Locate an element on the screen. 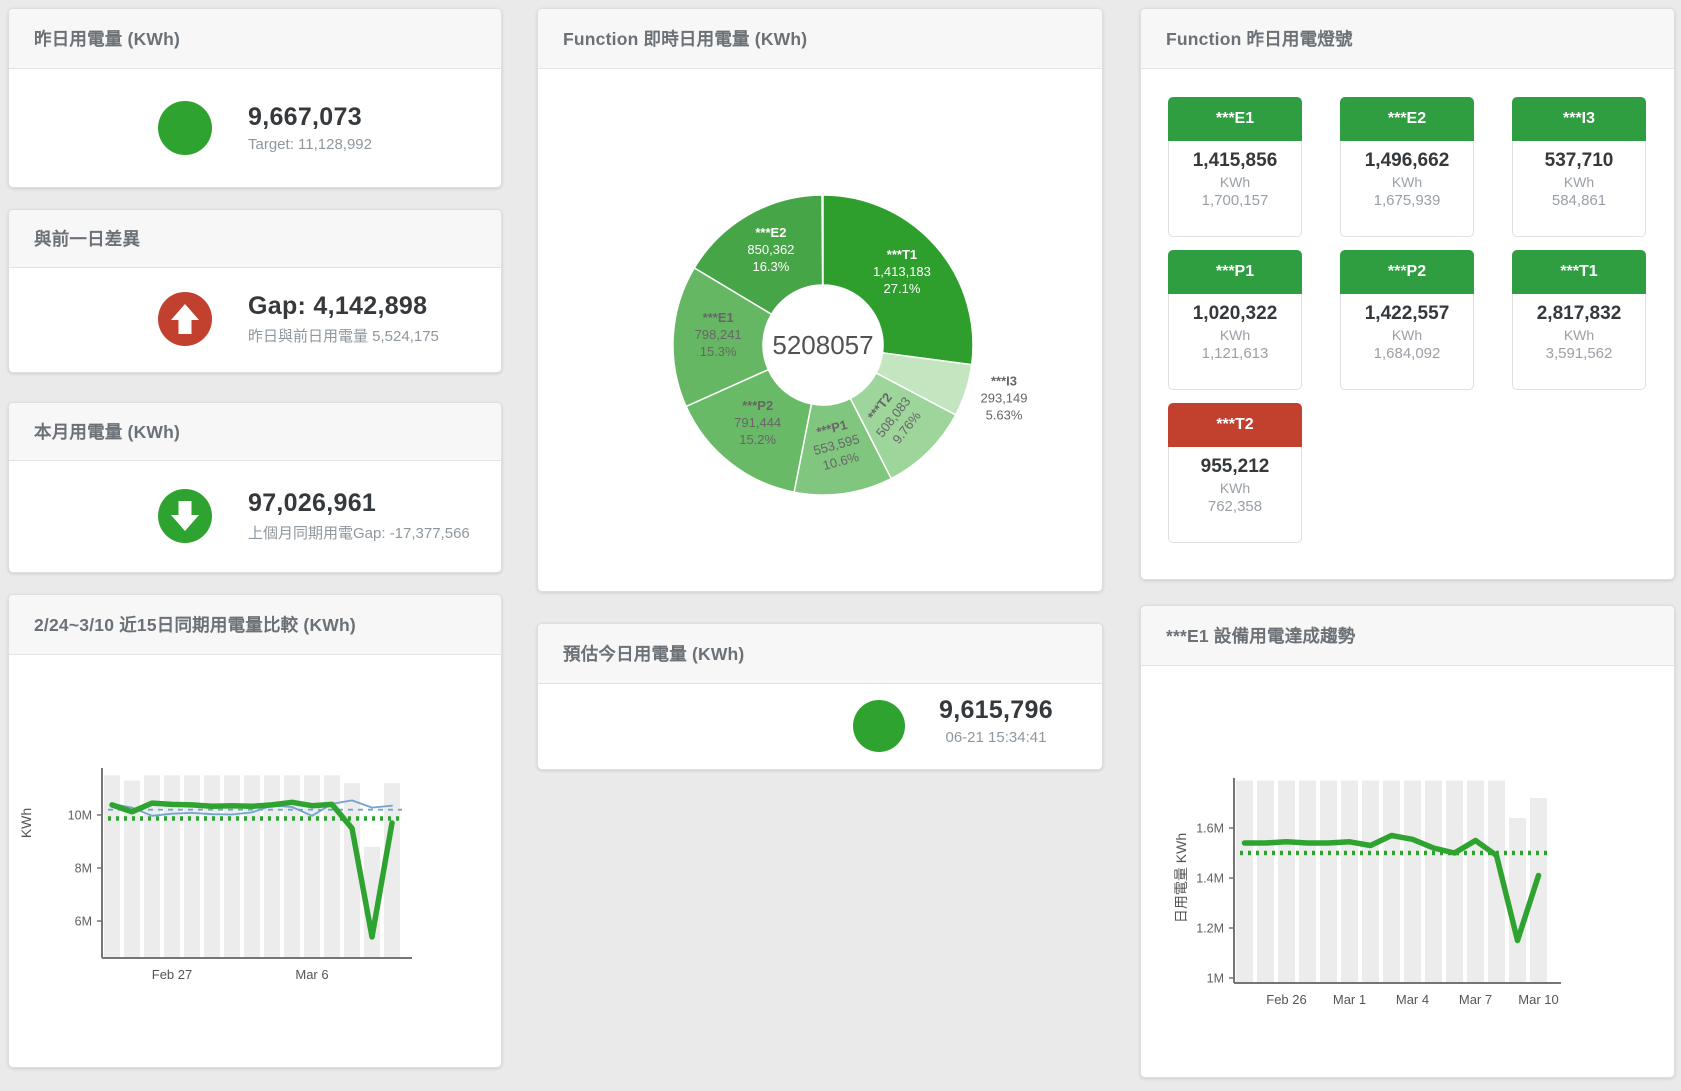 The height and width of the screenshot is (1091, 1681). donut-slice-P2 is located at coordinates (749, 431).